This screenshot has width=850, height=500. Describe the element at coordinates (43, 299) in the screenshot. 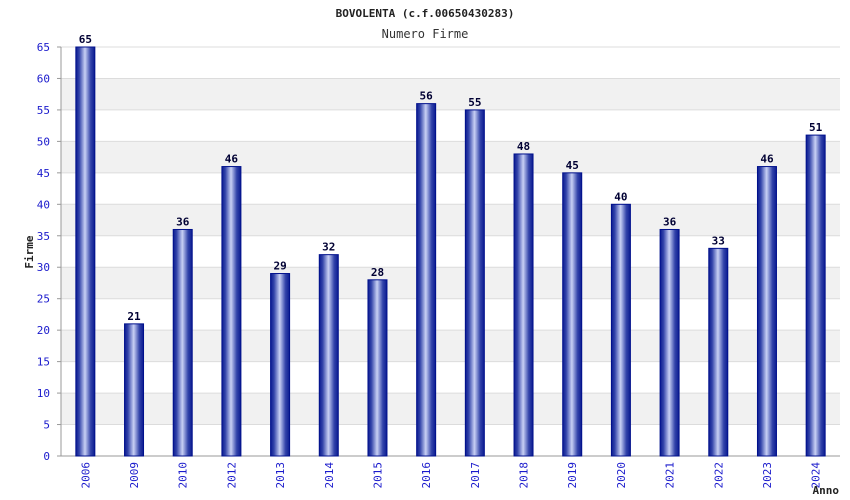

I see `y-tick-label: 25` at that location.